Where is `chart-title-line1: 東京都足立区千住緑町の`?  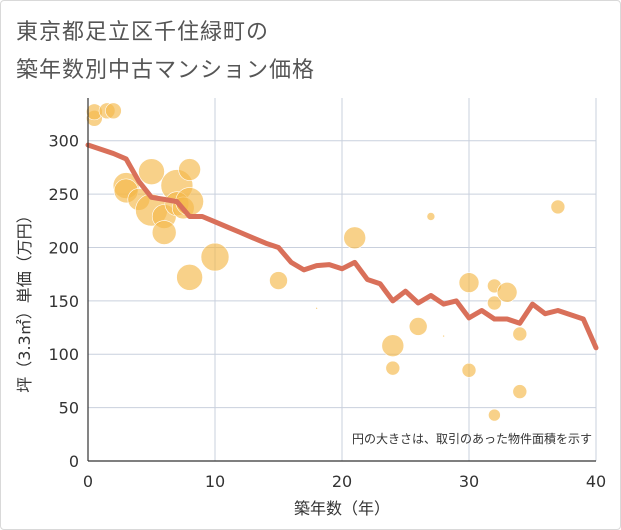
chart-title-line1: 東京都足立区千住緑町の is located at coordinates (143, 32).